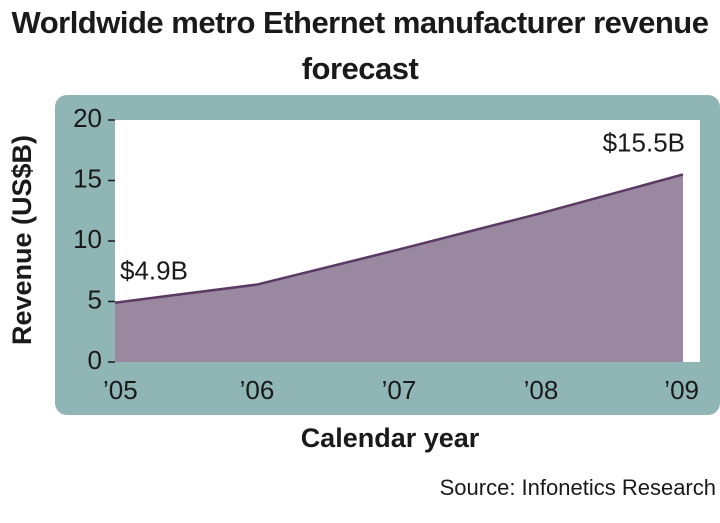 This screenshot has height=523, width=720. I want to click on y-tick-label: 15, so click(87, 178).